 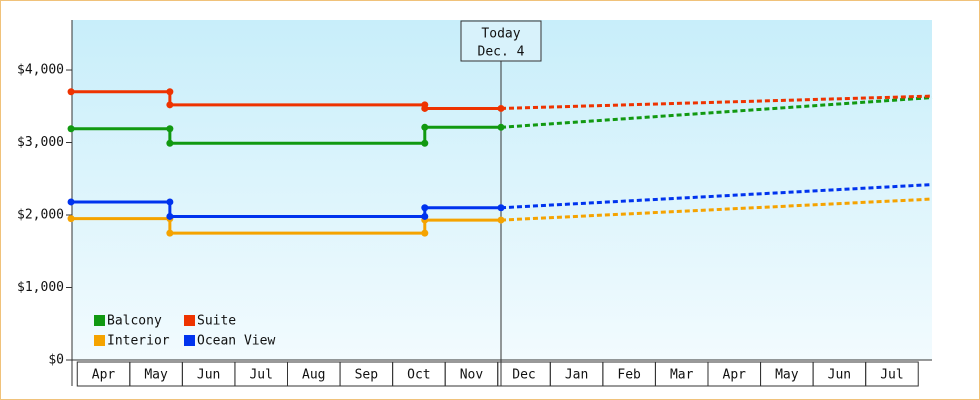 What do you see at coordinates (40, 287) in the screenshot?
I see `y-tick-label: $1,000` at bounding box center [40, 287].